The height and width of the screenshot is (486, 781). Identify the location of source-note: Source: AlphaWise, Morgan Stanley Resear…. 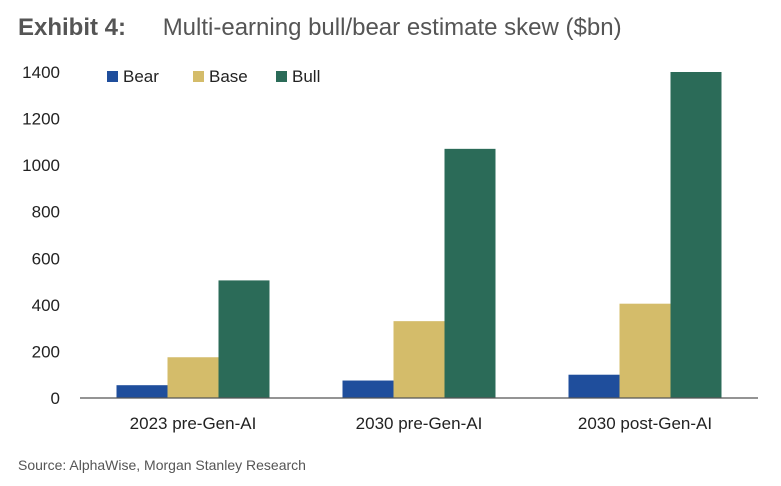
(162, 465).